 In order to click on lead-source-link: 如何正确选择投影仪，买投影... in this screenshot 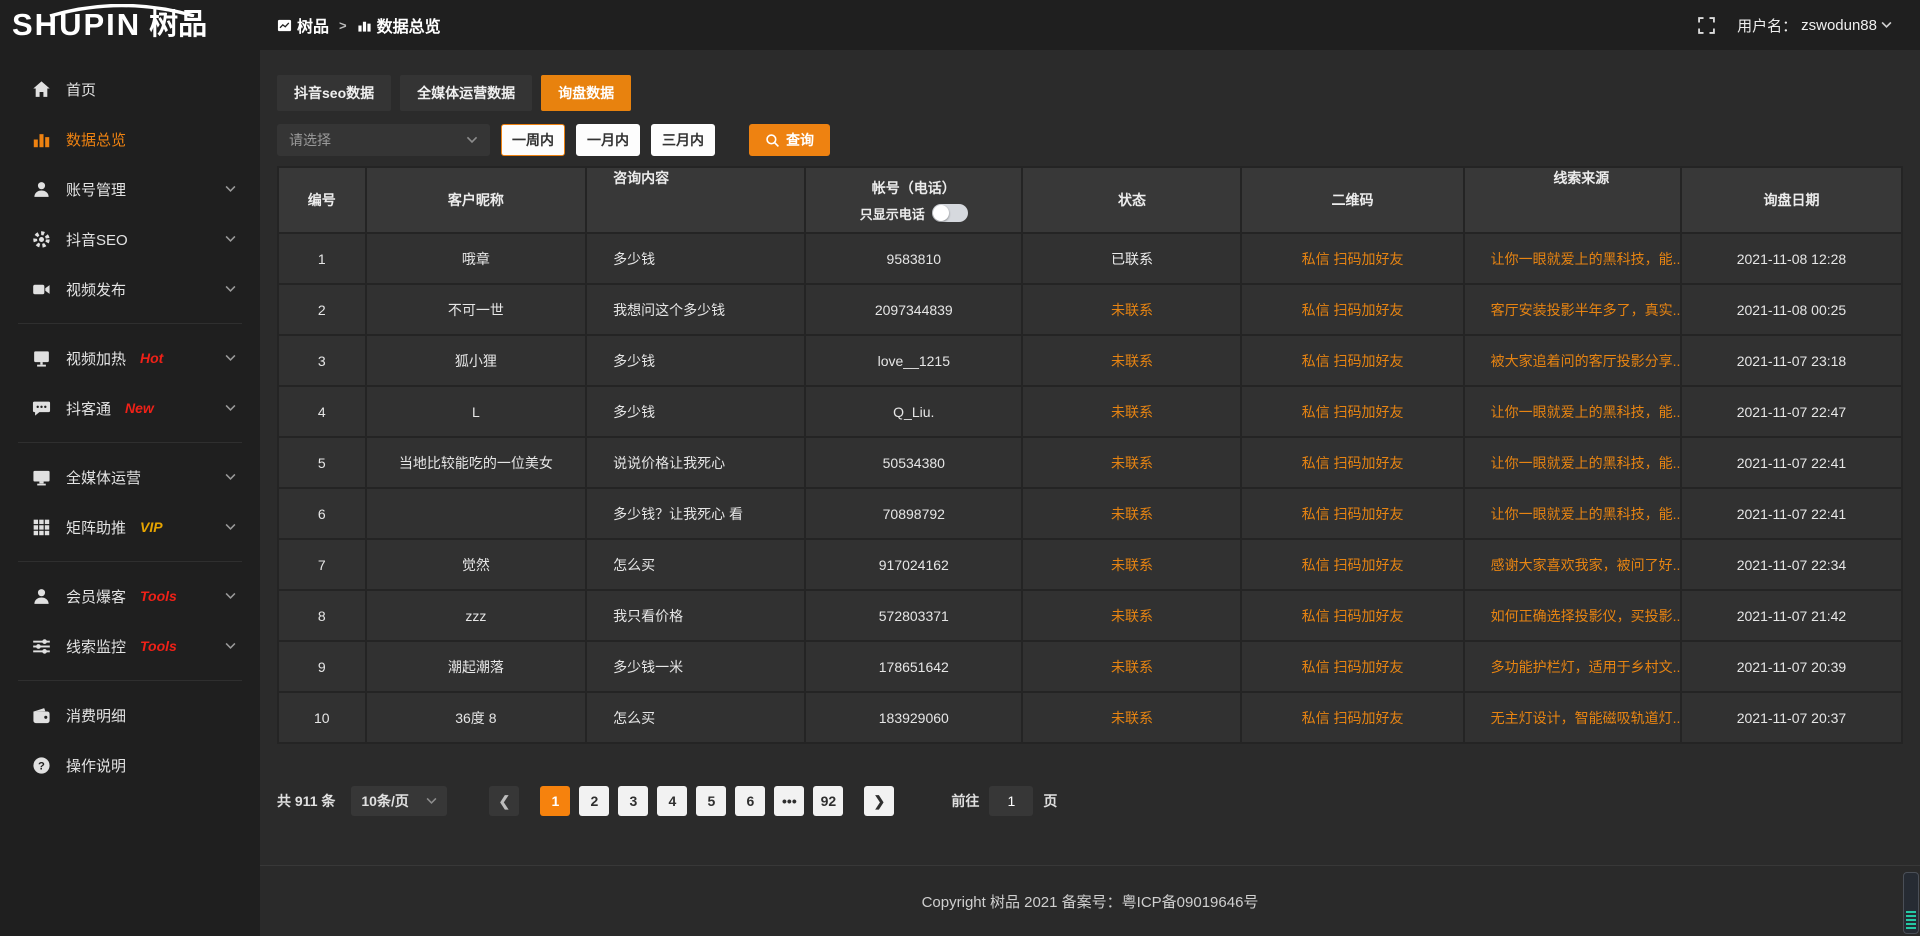, I will do `click(1586, 615)`.